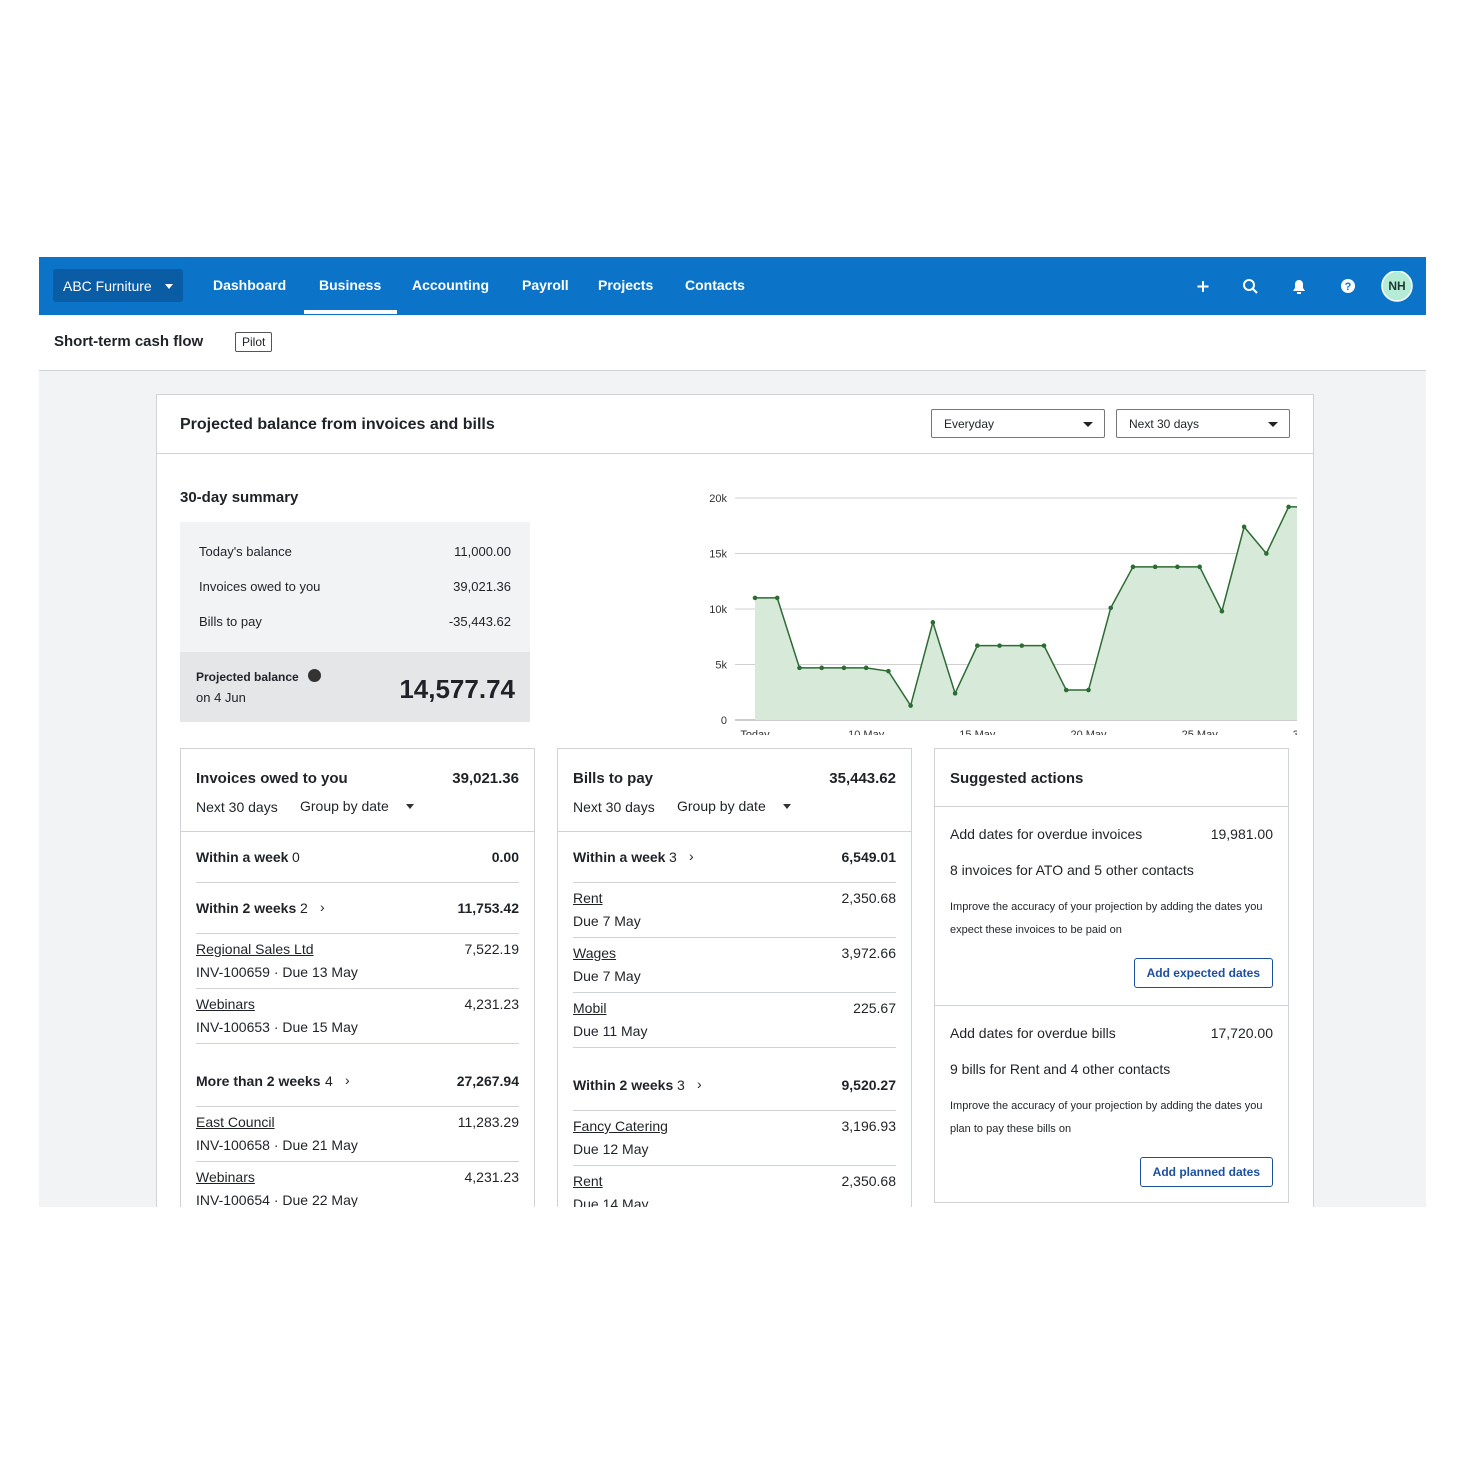 The width and height of the screenshot is (1465, 1464). I want to click on nav-item: Payroll, so click(545, 285).